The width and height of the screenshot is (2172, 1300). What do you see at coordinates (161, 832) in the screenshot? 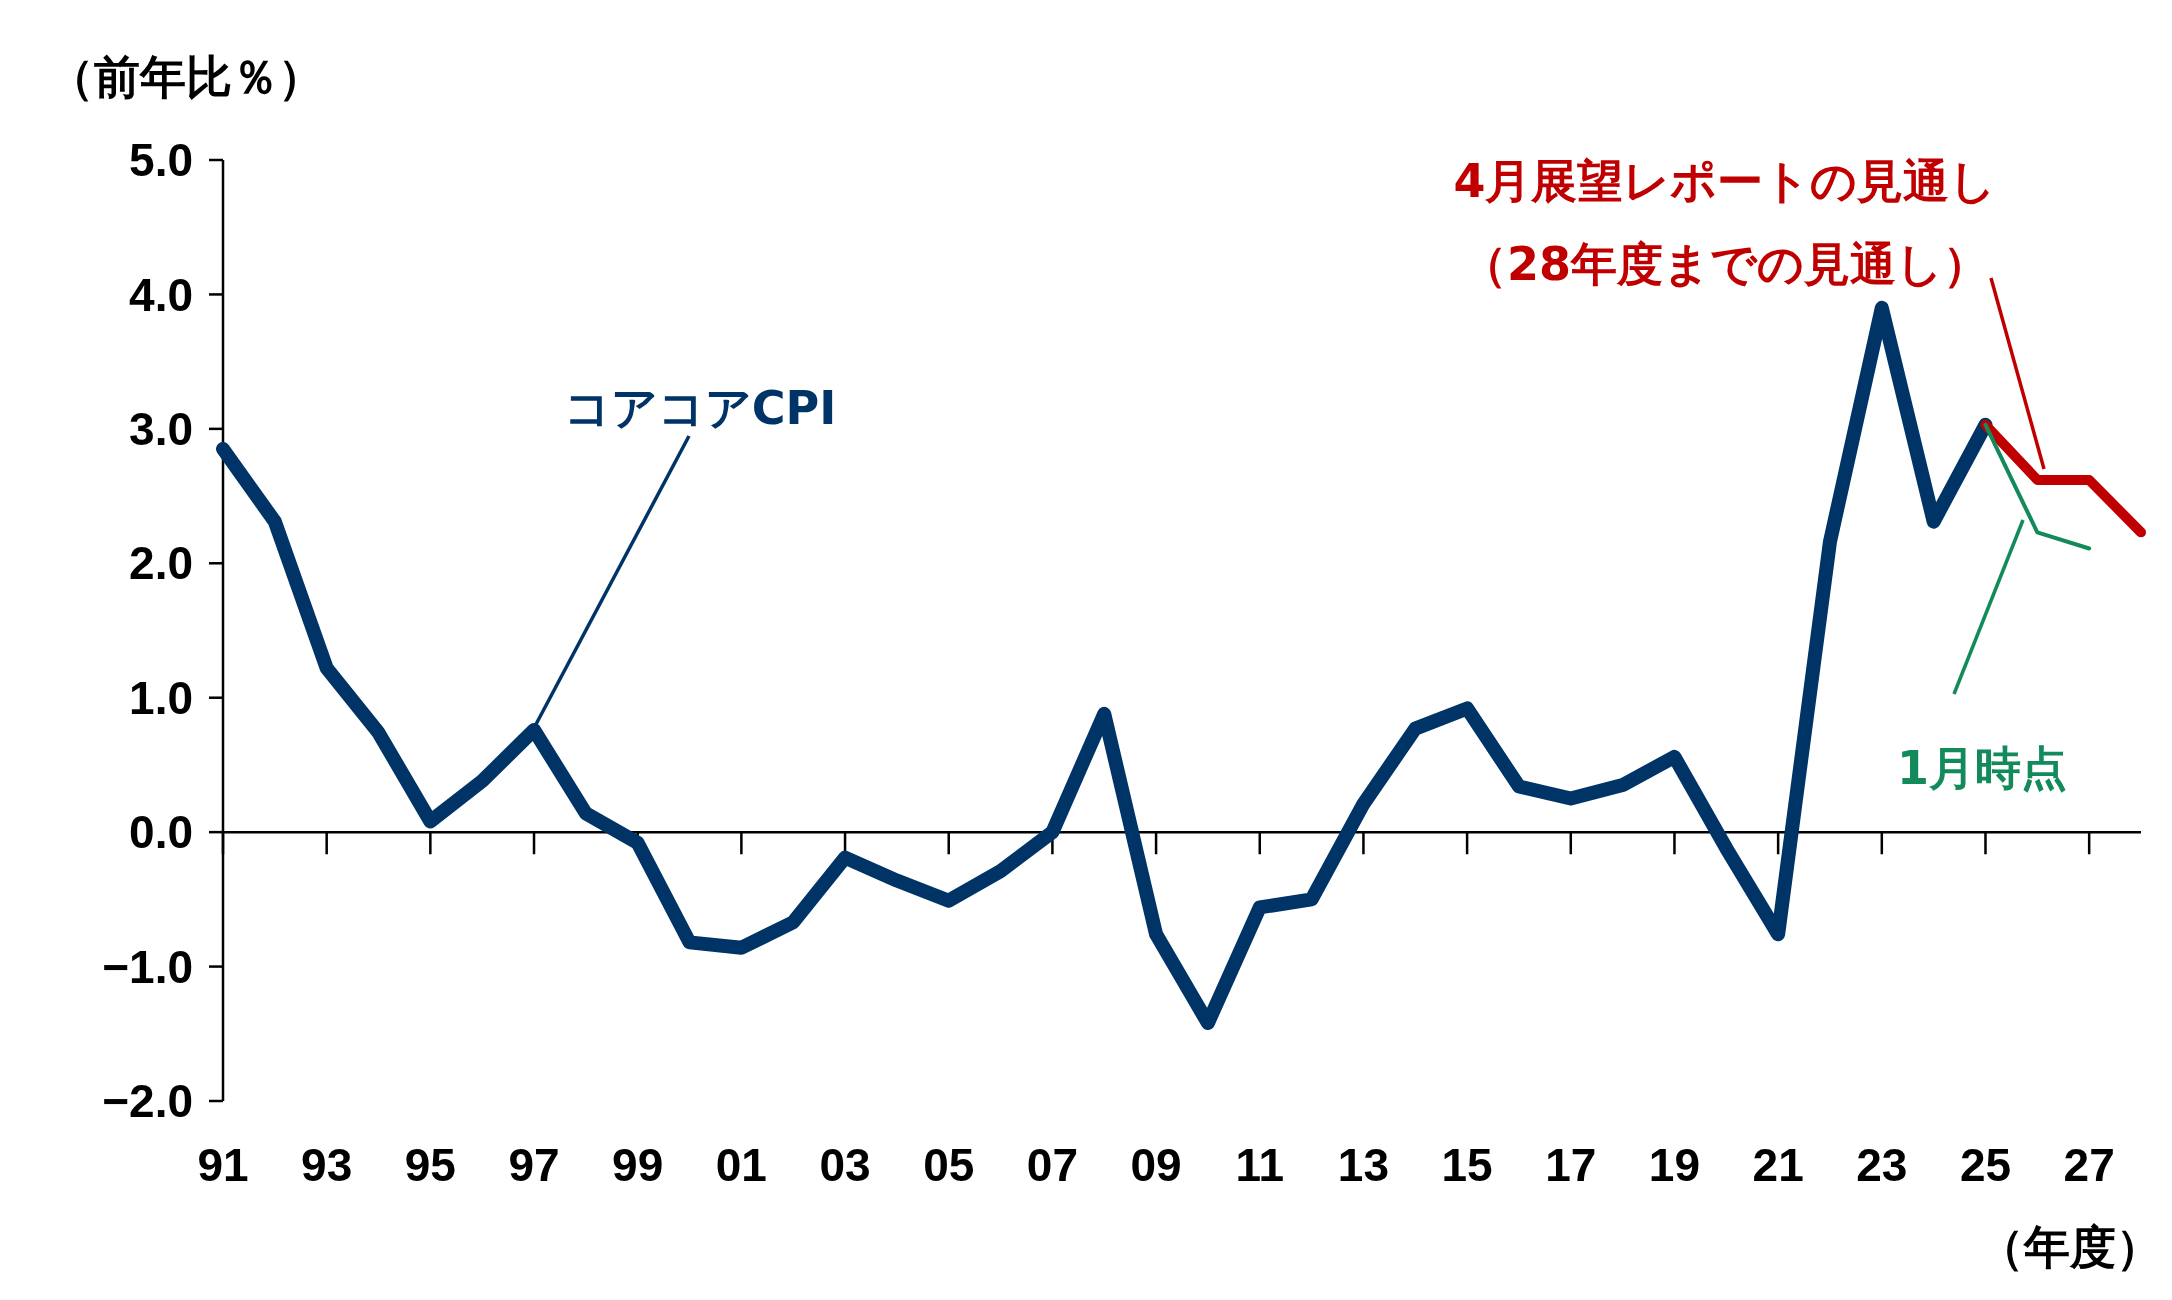
I see `y-tick-label: 0.0` at bounding box center [161, 832].